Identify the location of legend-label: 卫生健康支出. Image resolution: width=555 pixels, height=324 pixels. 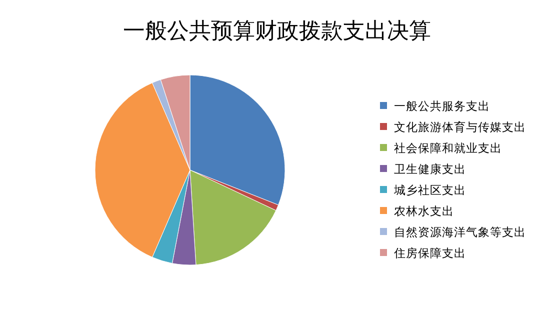
(430, 169).